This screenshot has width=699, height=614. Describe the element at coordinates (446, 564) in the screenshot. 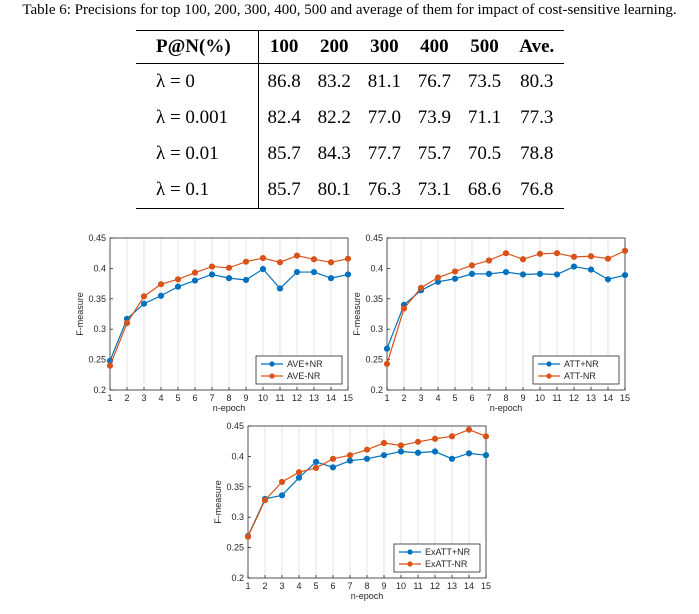

I see `legend-label: ExATT-NR` at that location.